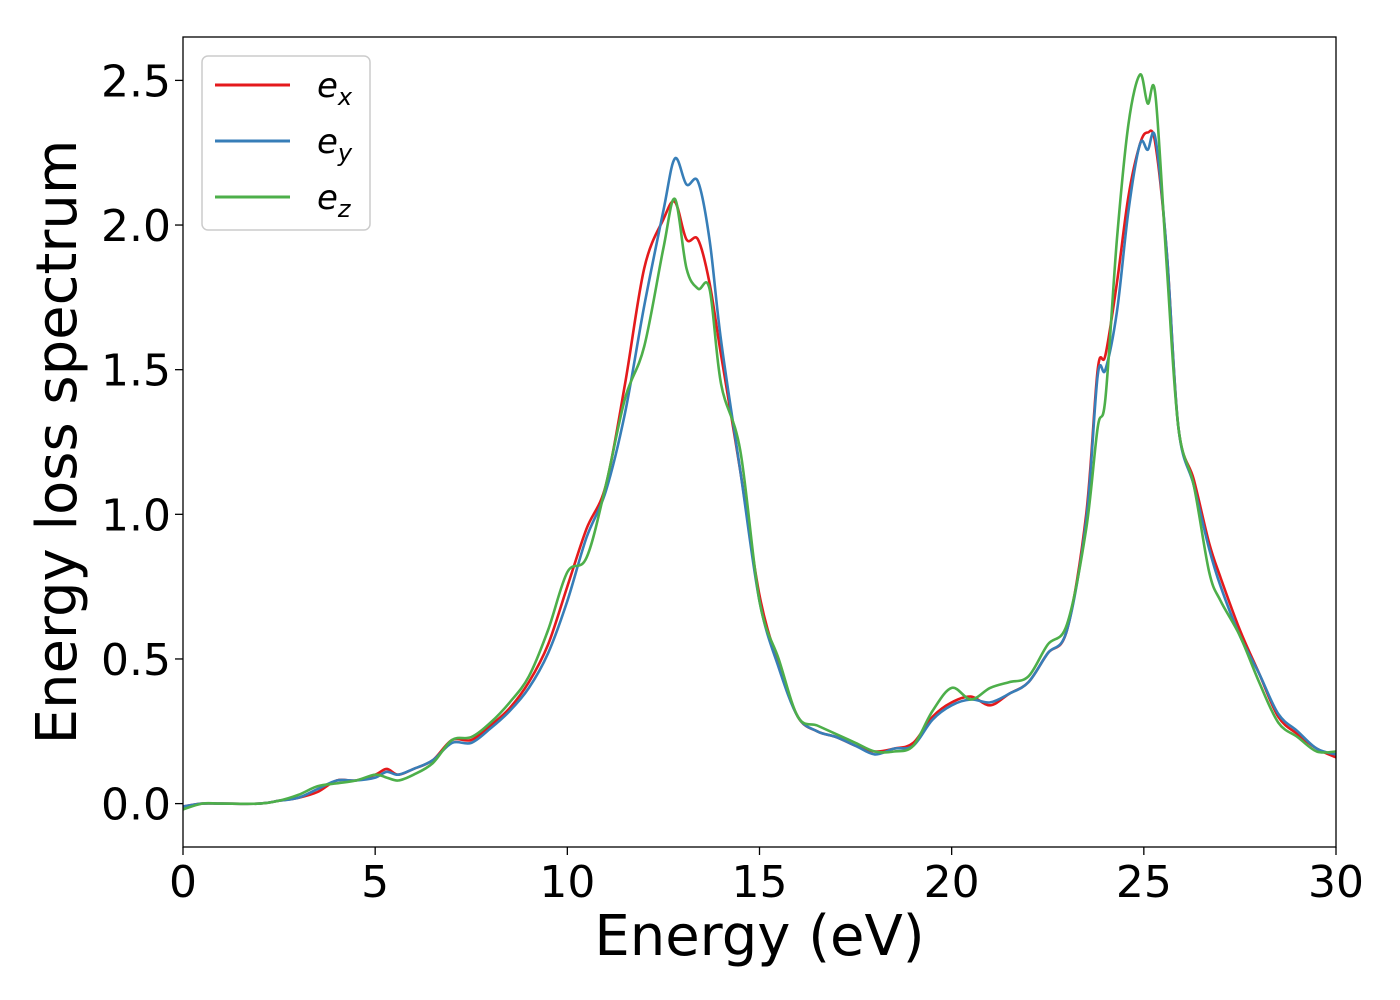 The height and width of the screenshot is (1000, 1400). Describe the element at coordinates (136, 660) in the screenshot. I see `y-tick-label: 0.5` at that location.